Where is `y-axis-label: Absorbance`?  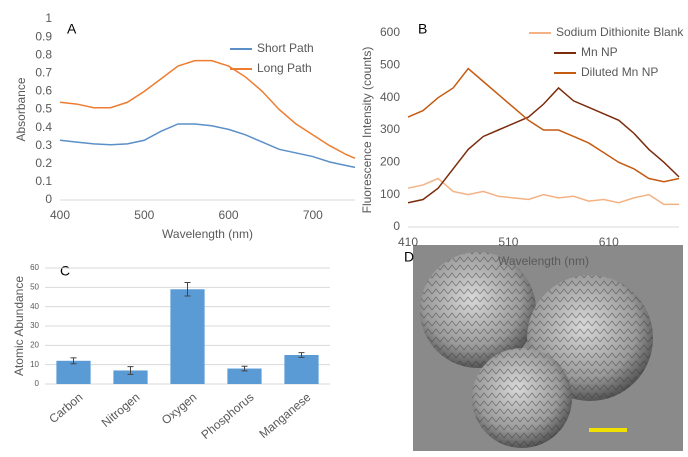
y-axis-label: Absorbance is located at coordinates (21, 109).